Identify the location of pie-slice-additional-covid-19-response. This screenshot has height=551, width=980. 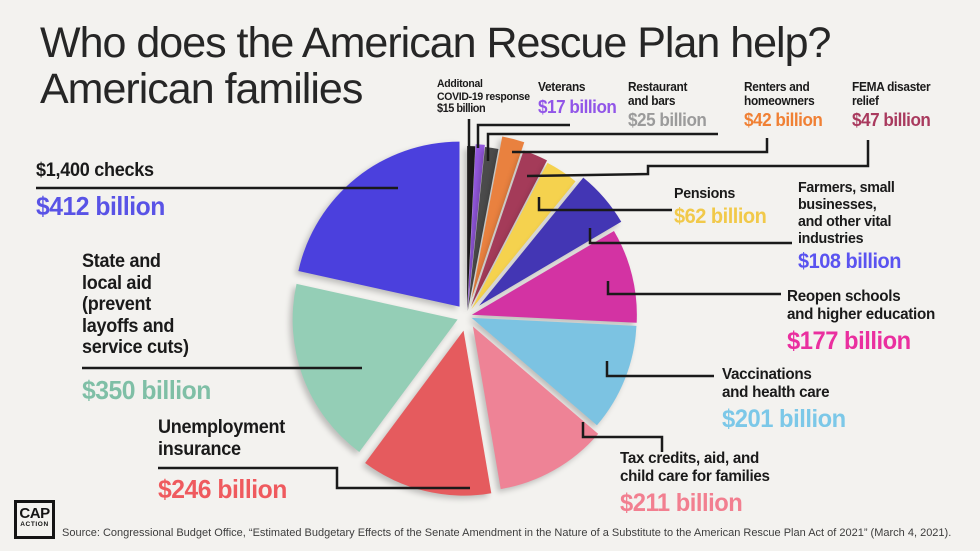
(471, 228).